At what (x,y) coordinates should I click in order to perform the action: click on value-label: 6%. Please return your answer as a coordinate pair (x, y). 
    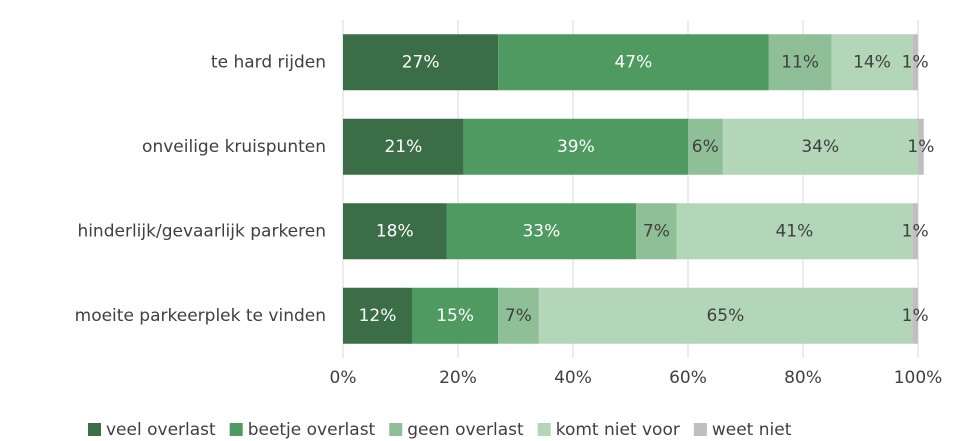
    Looking at the image, I should click on (705, 147).